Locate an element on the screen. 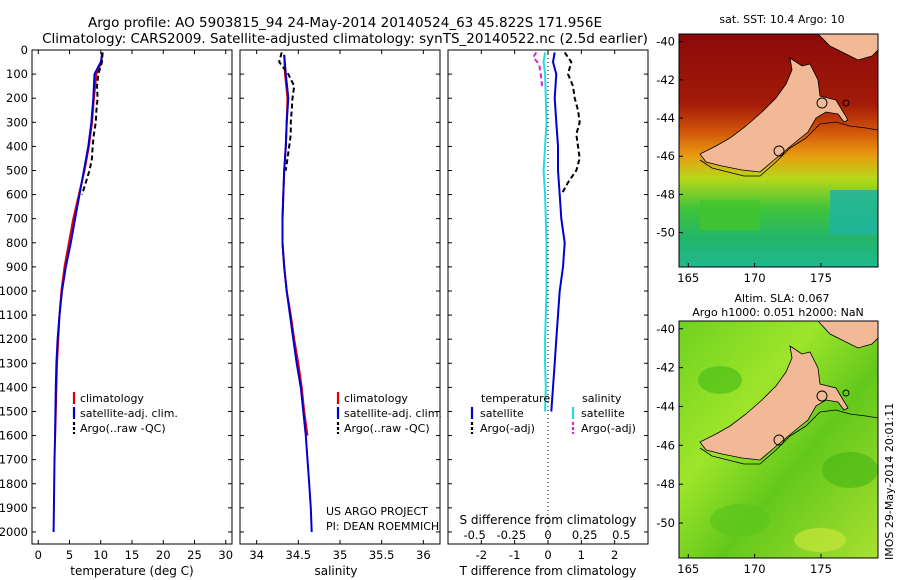 The height and width of the screenshot is (580, 900). x-tick-label: 35.5 is located at coordinates (382, 555).